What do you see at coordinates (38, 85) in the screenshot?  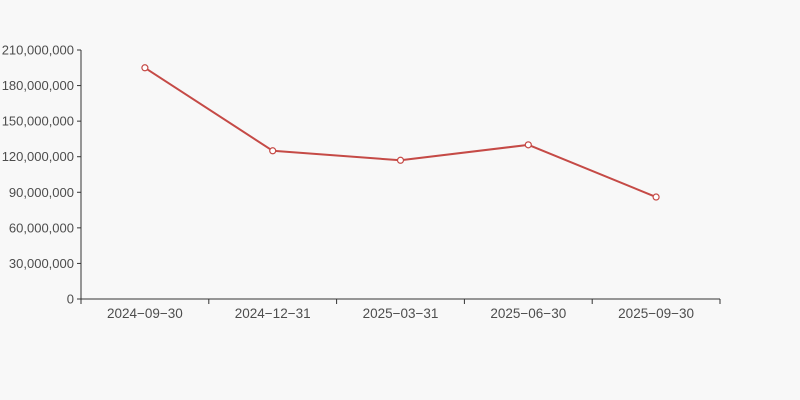 I see `y-axis-tick-label: 180,000,000` at bounding box center [38, 85].